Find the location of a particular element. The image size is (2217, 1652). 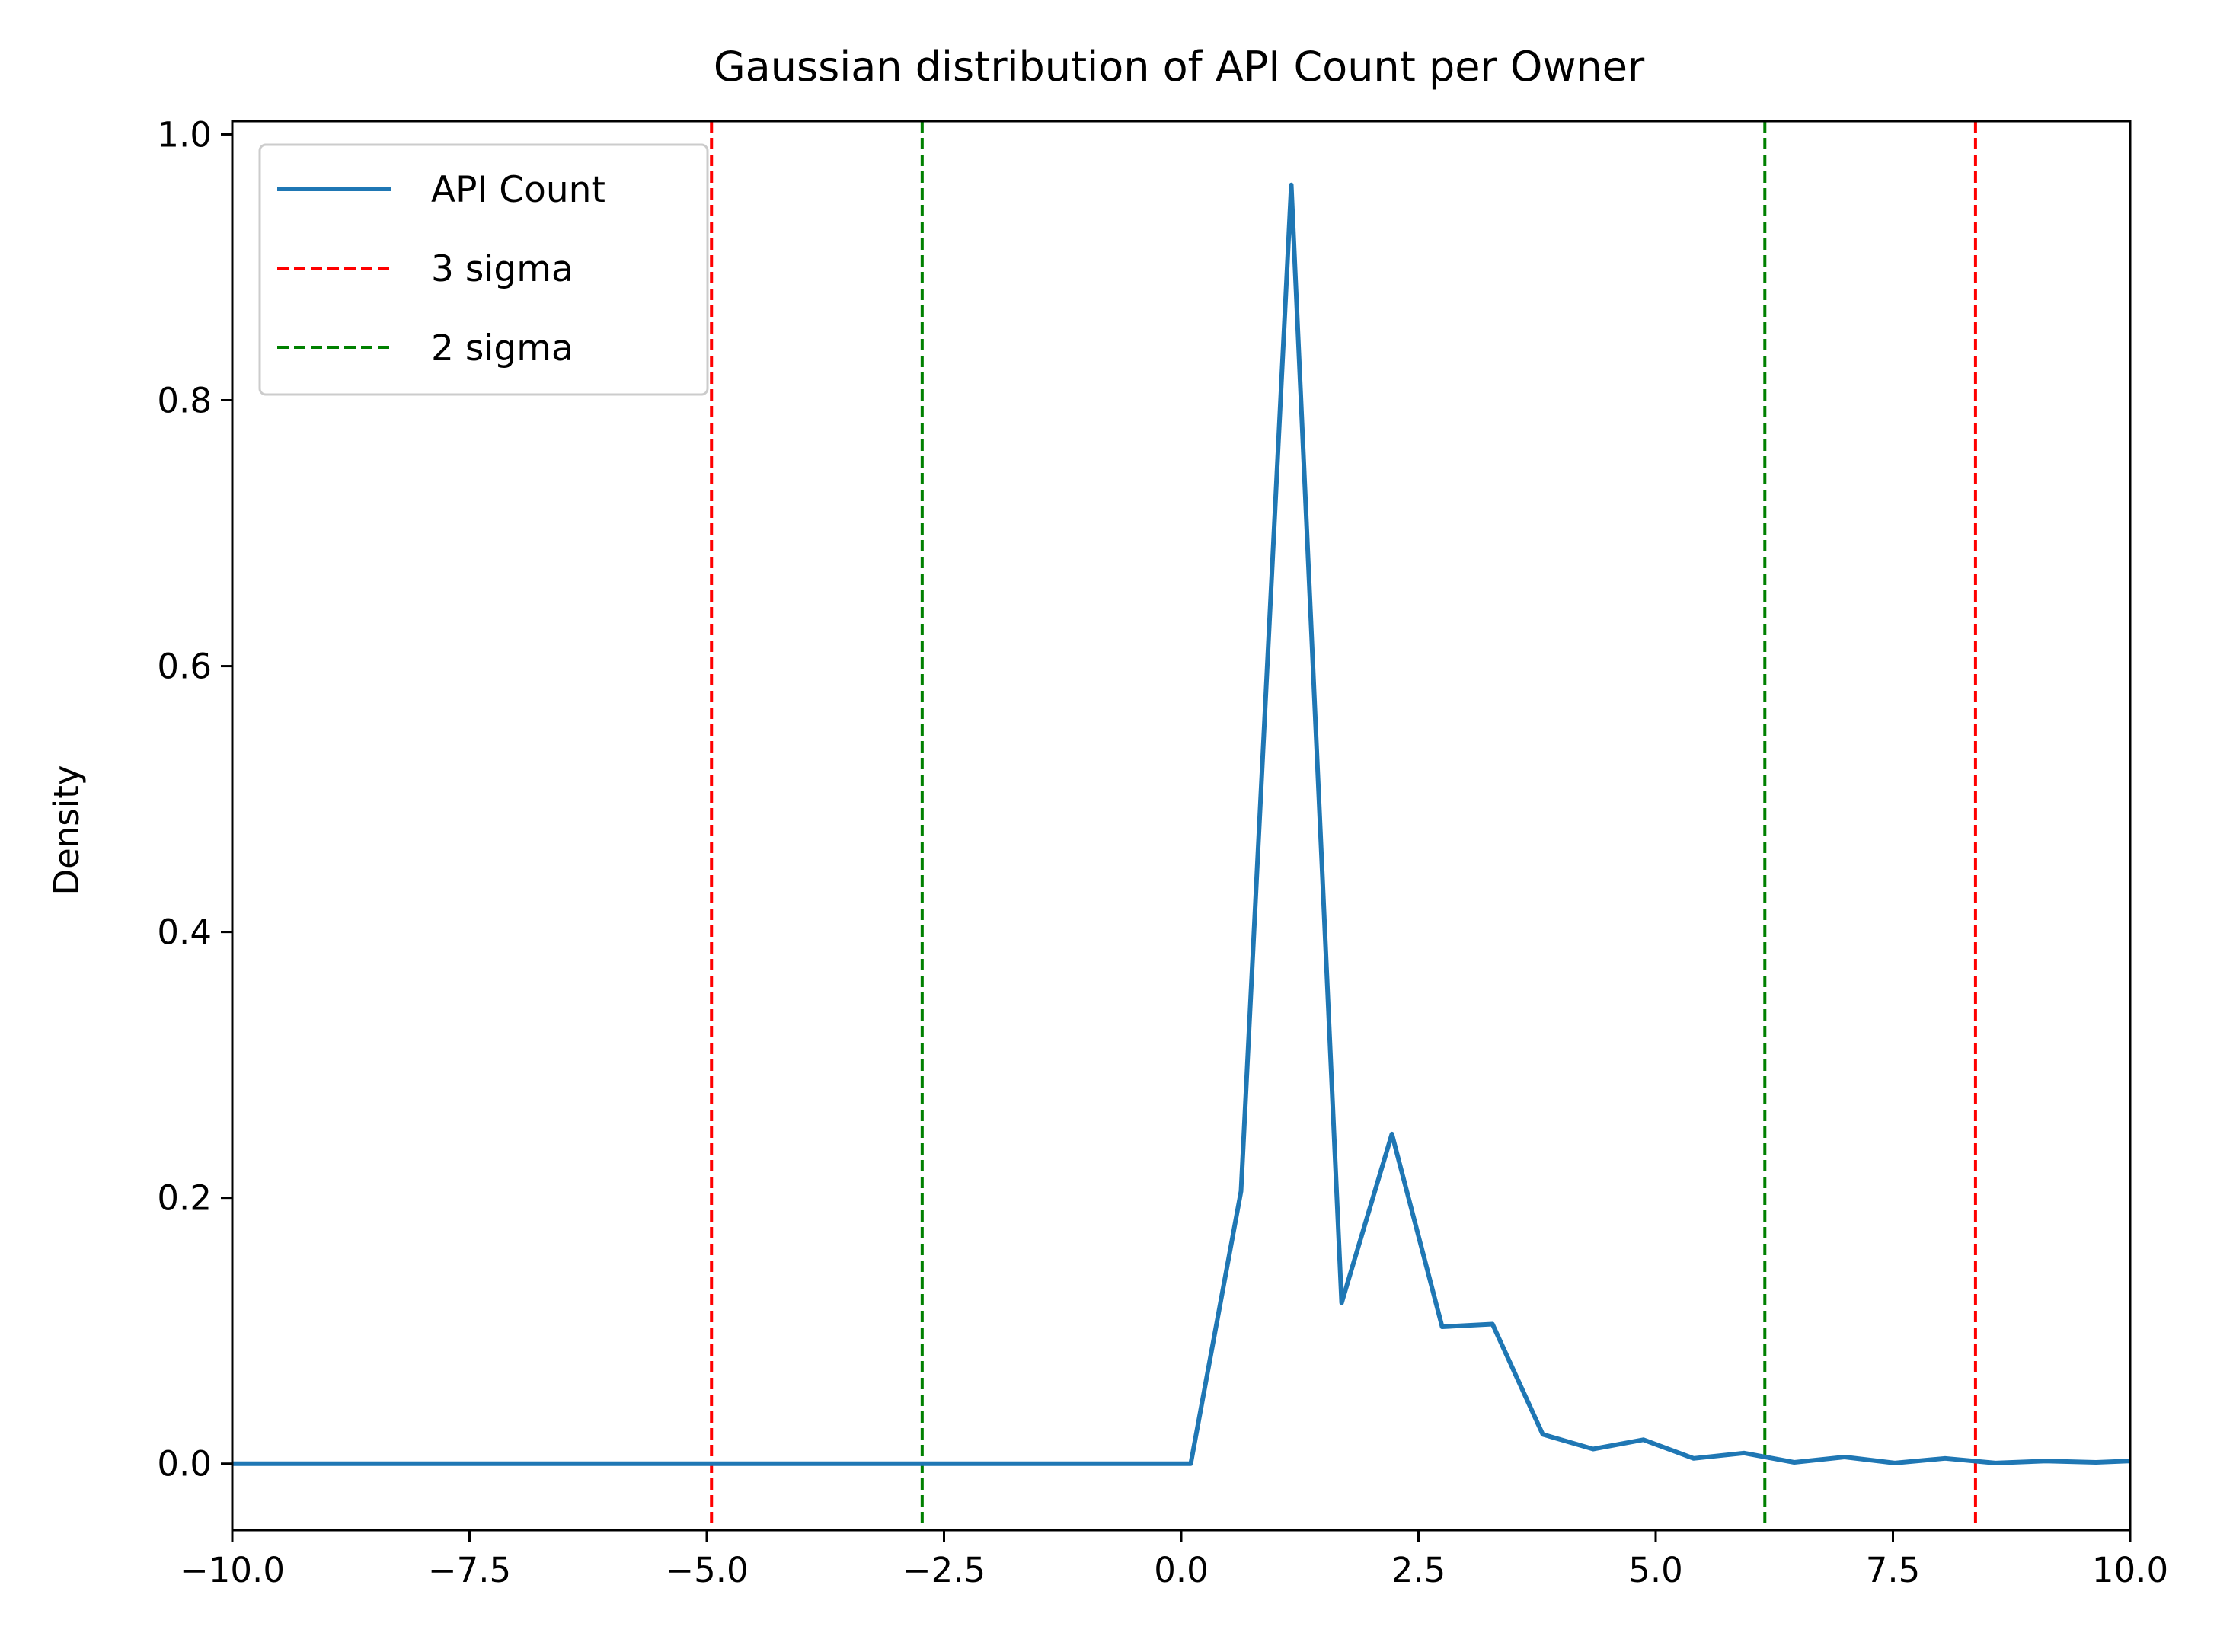

x-tick-label: 0.0 is located at coordinates (1181, 1570).